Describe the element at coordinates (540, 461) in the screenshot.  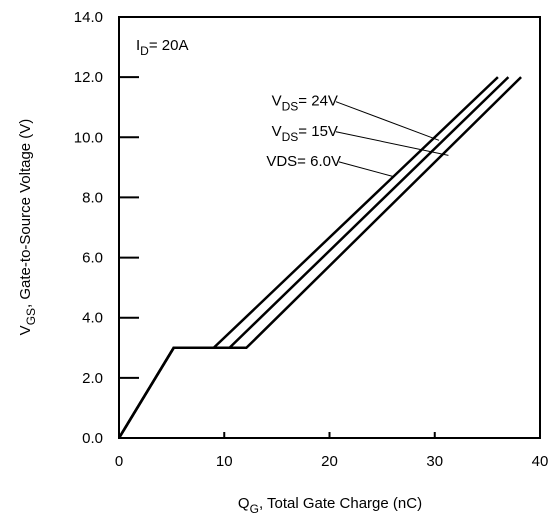
I see `x-tick-label: 40` at that location.